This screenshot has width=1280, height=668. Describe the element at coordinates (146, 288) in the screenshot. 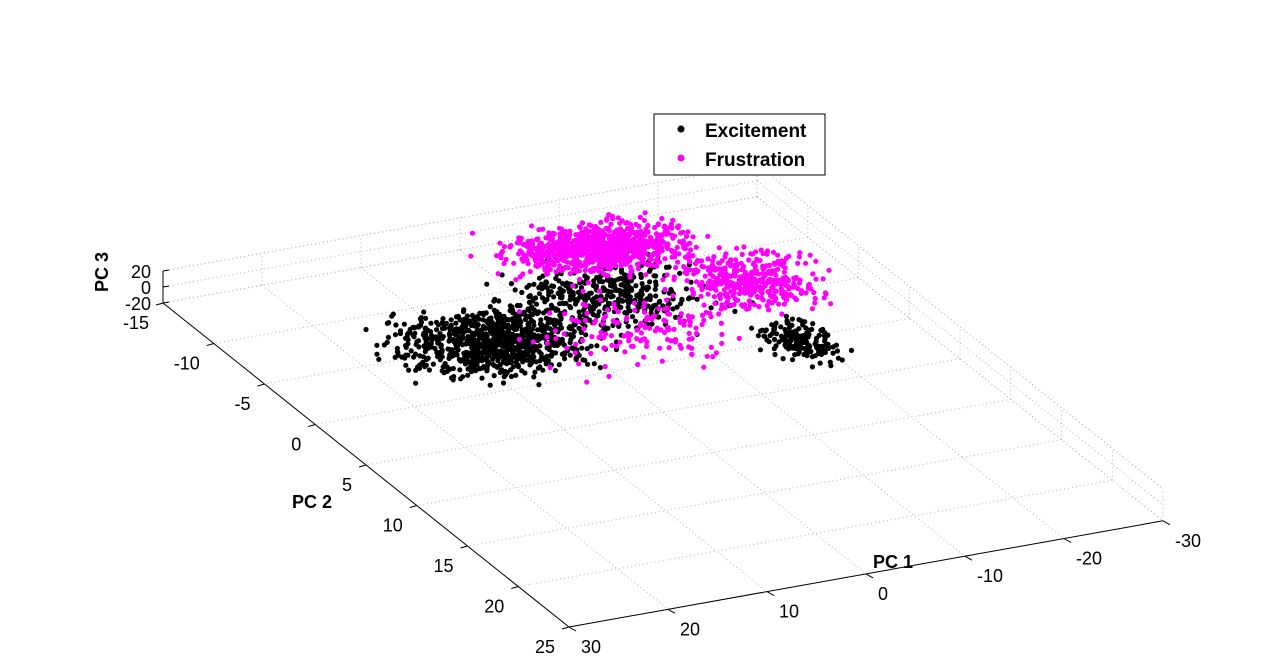

I see `z-tick-label: 0` at that location.